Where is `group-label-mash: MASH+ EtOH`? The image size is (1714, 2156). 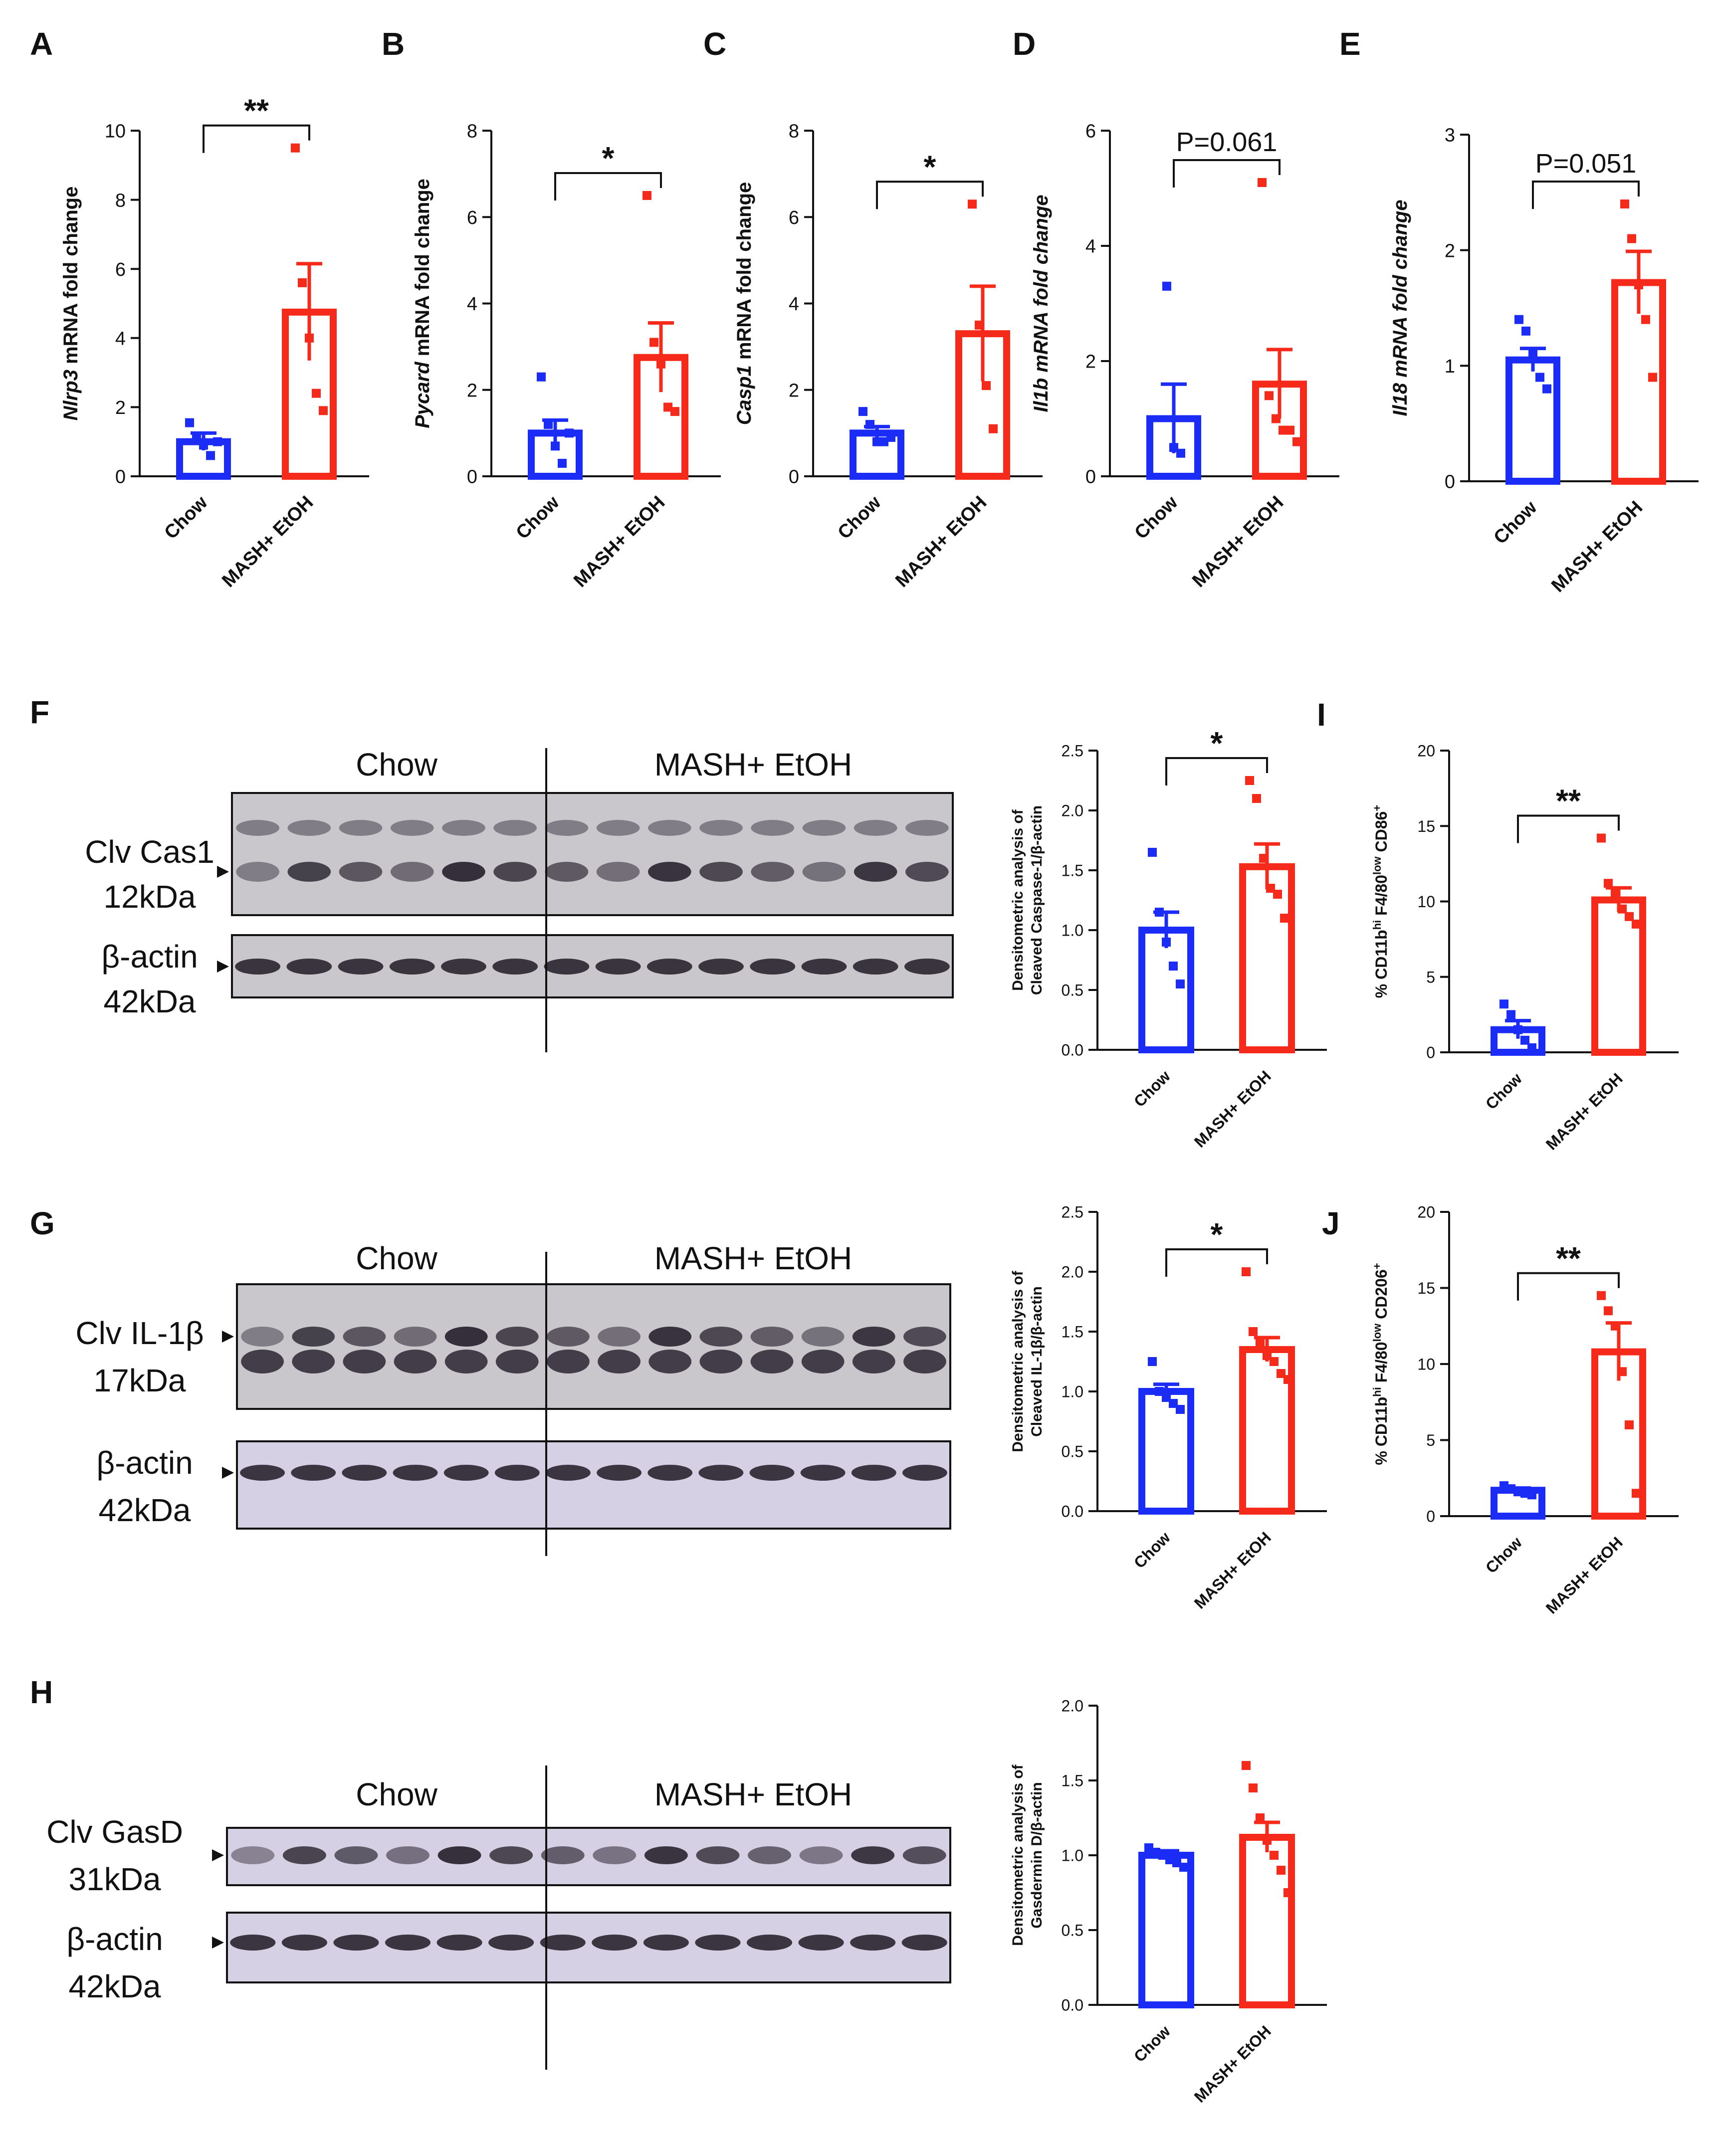 group-label-mash: MASH+ EtOH is located at coordinates (753, 1794).